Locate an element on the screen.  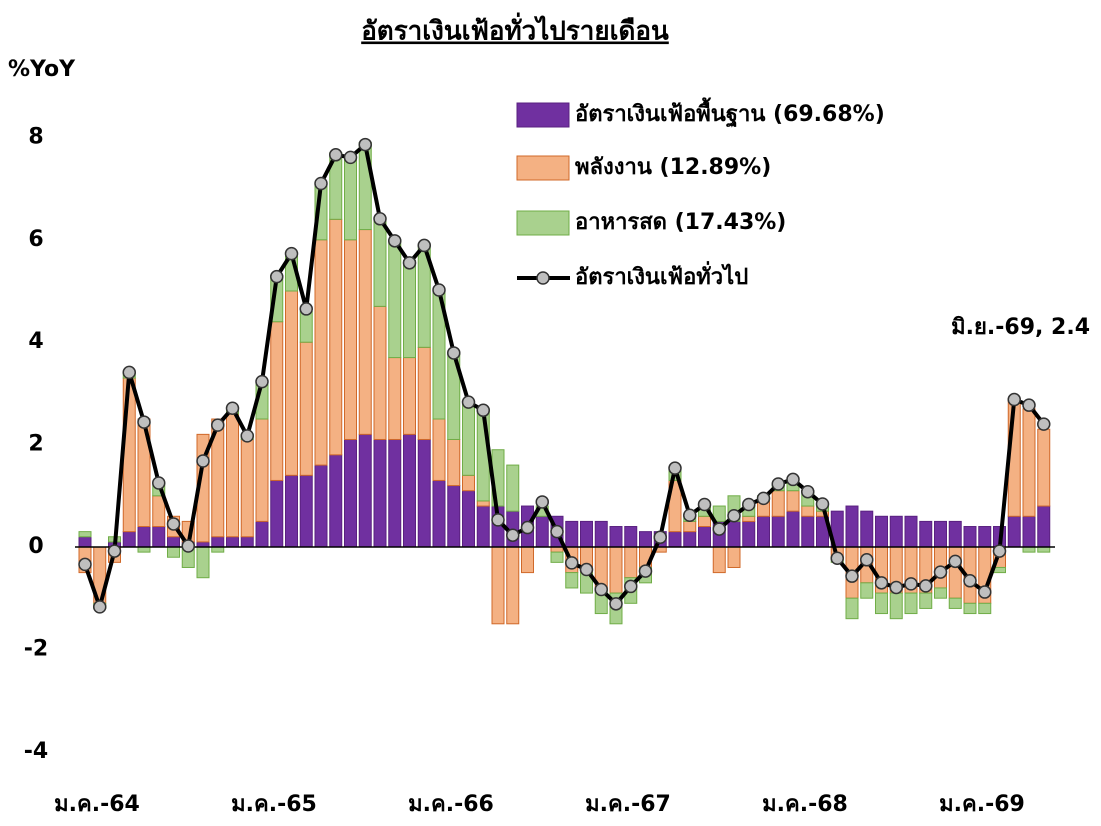
legend-label: อาหารสด (17.43%) is located at coordinates (680, 222).